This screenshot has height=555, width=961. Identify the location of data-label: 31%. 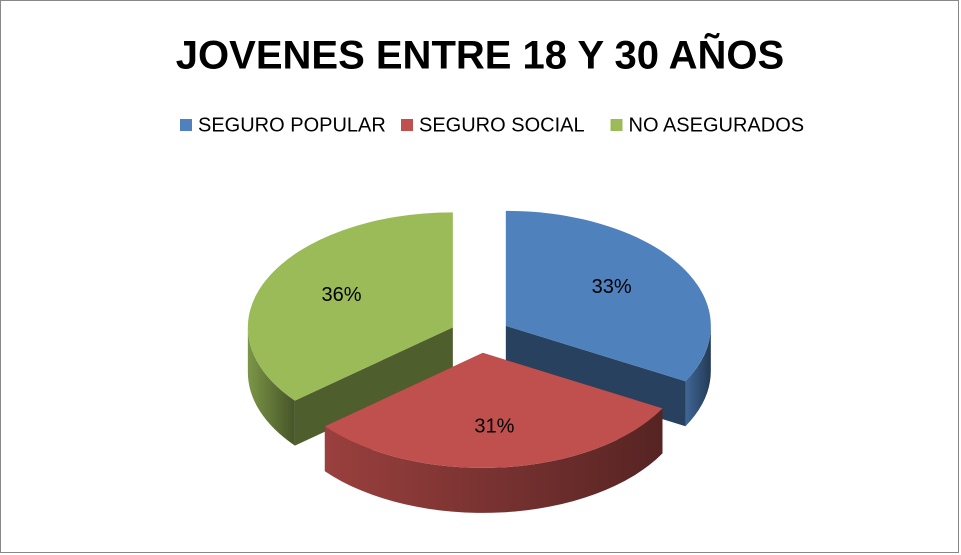
(494, 427).